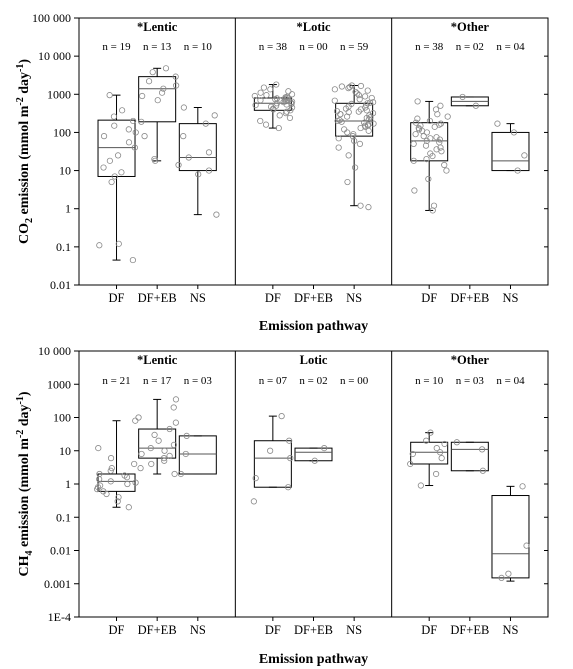 This screenshot has height=669, width=573. Describe the element at coordinates (68, 209) in the screenshot. I see `y-tick-label: 1` at that location.